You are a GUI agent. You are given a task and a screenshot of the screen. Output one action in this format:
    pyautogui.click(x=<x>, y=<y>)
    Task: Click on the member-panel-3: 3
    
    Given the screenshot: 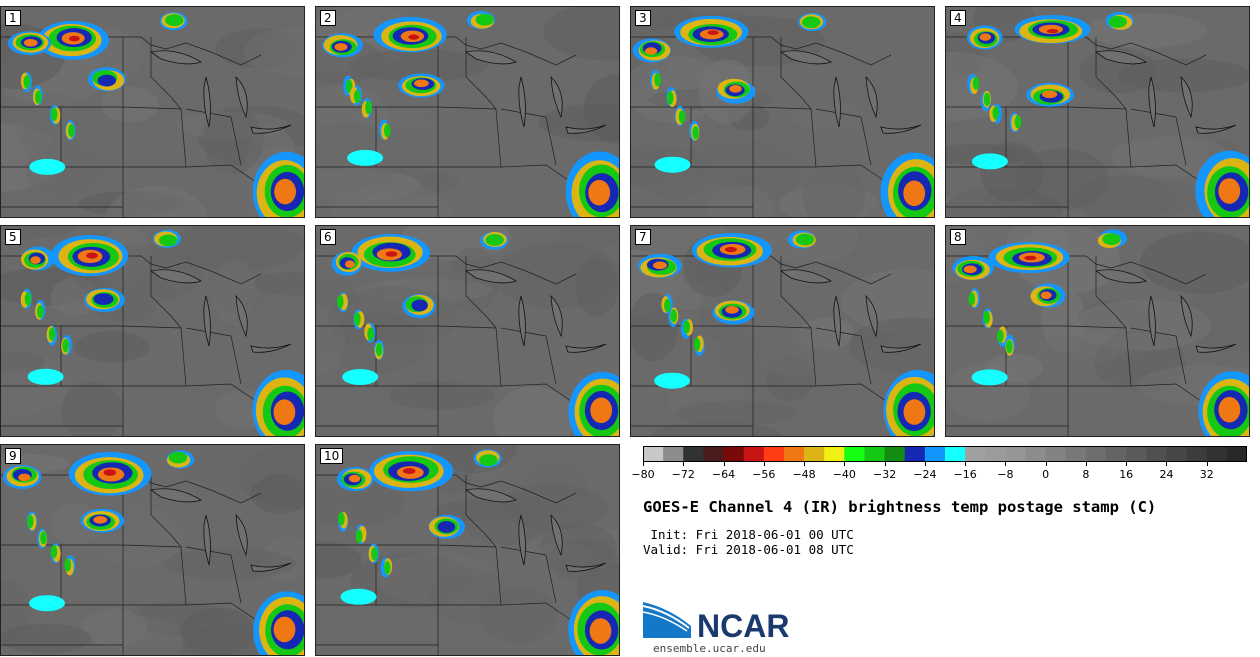 What is the action you would take?
    pyautogui.click(x=782, y=112)
    